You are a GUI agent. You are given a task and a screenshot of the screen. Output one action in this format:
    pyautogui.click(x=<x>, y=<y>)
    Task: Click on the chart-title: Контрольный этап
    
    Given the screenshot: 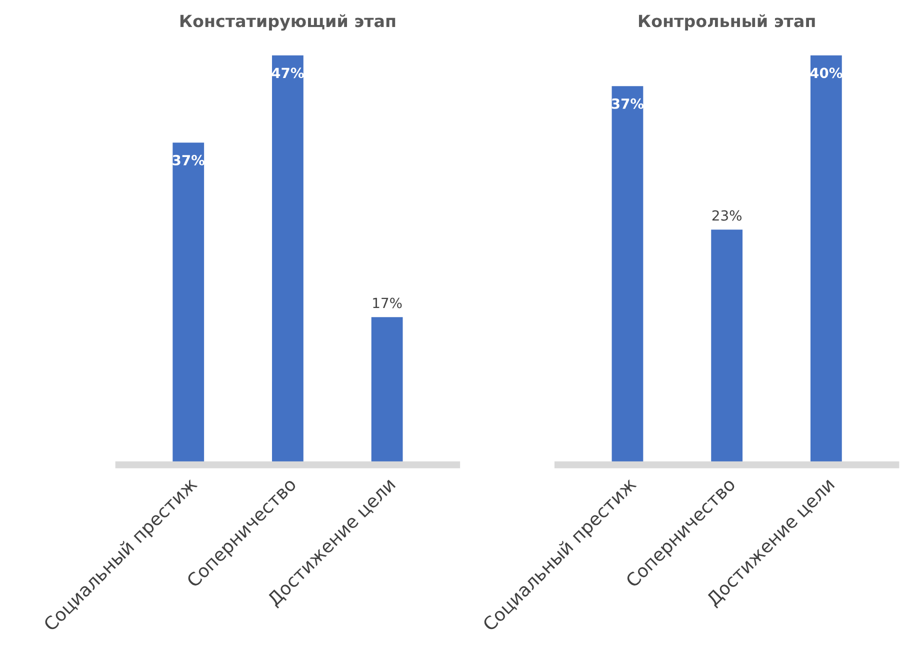 What is the action you would take?
    pyautogui.click(x=726, y=22)
    